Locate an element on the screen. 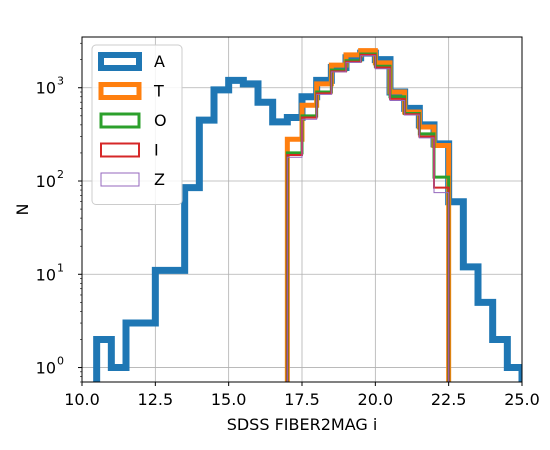 The height and width of the screenshot is (450, 550). legend-swatch-Z is located at coordinates (120, 179).